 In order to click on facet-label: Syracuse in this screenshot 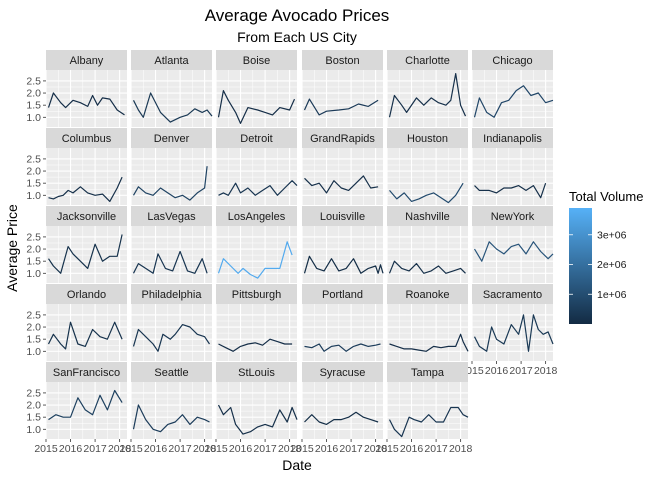, I will do `click(343, 373)`.